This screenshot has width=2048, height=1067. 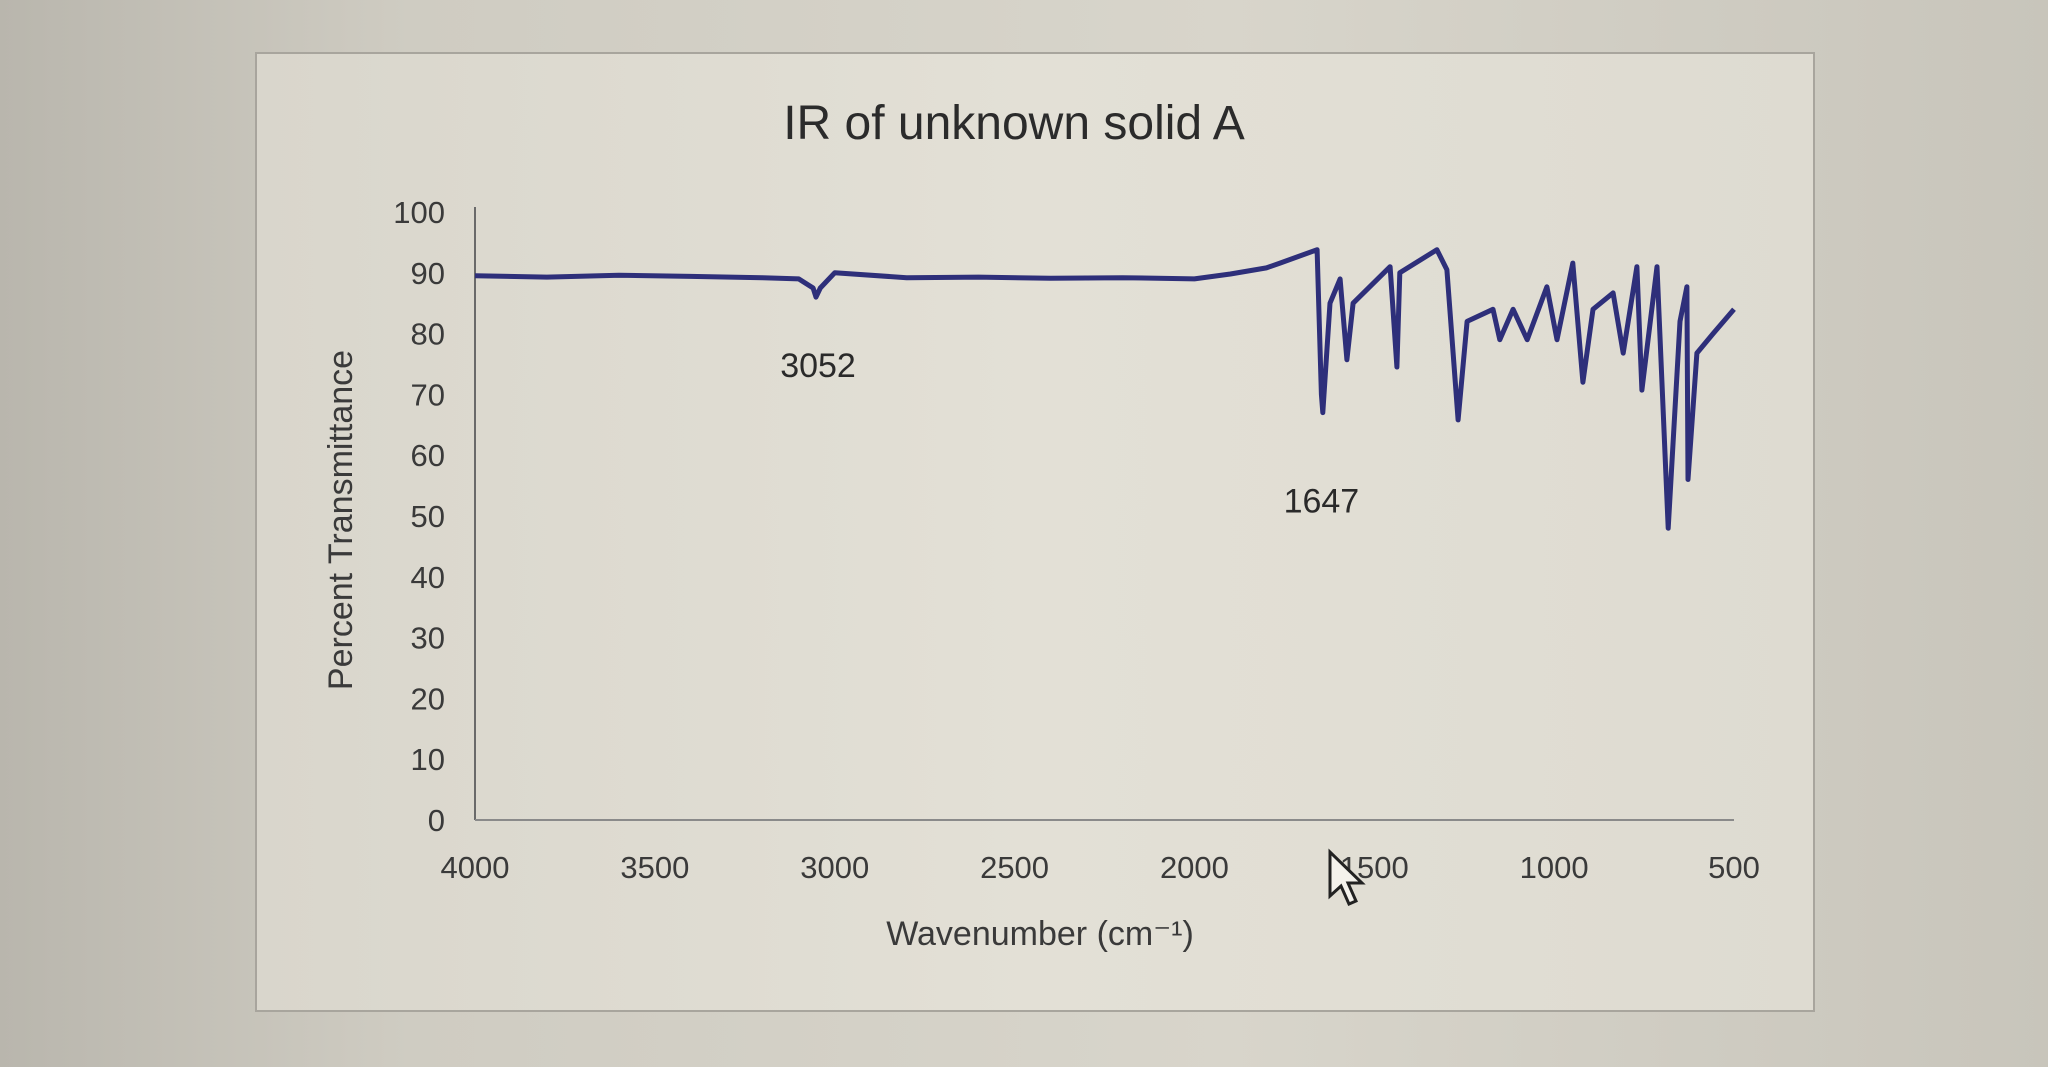 I want to click on y-tick-label: 100, so click(x=419, y=212).